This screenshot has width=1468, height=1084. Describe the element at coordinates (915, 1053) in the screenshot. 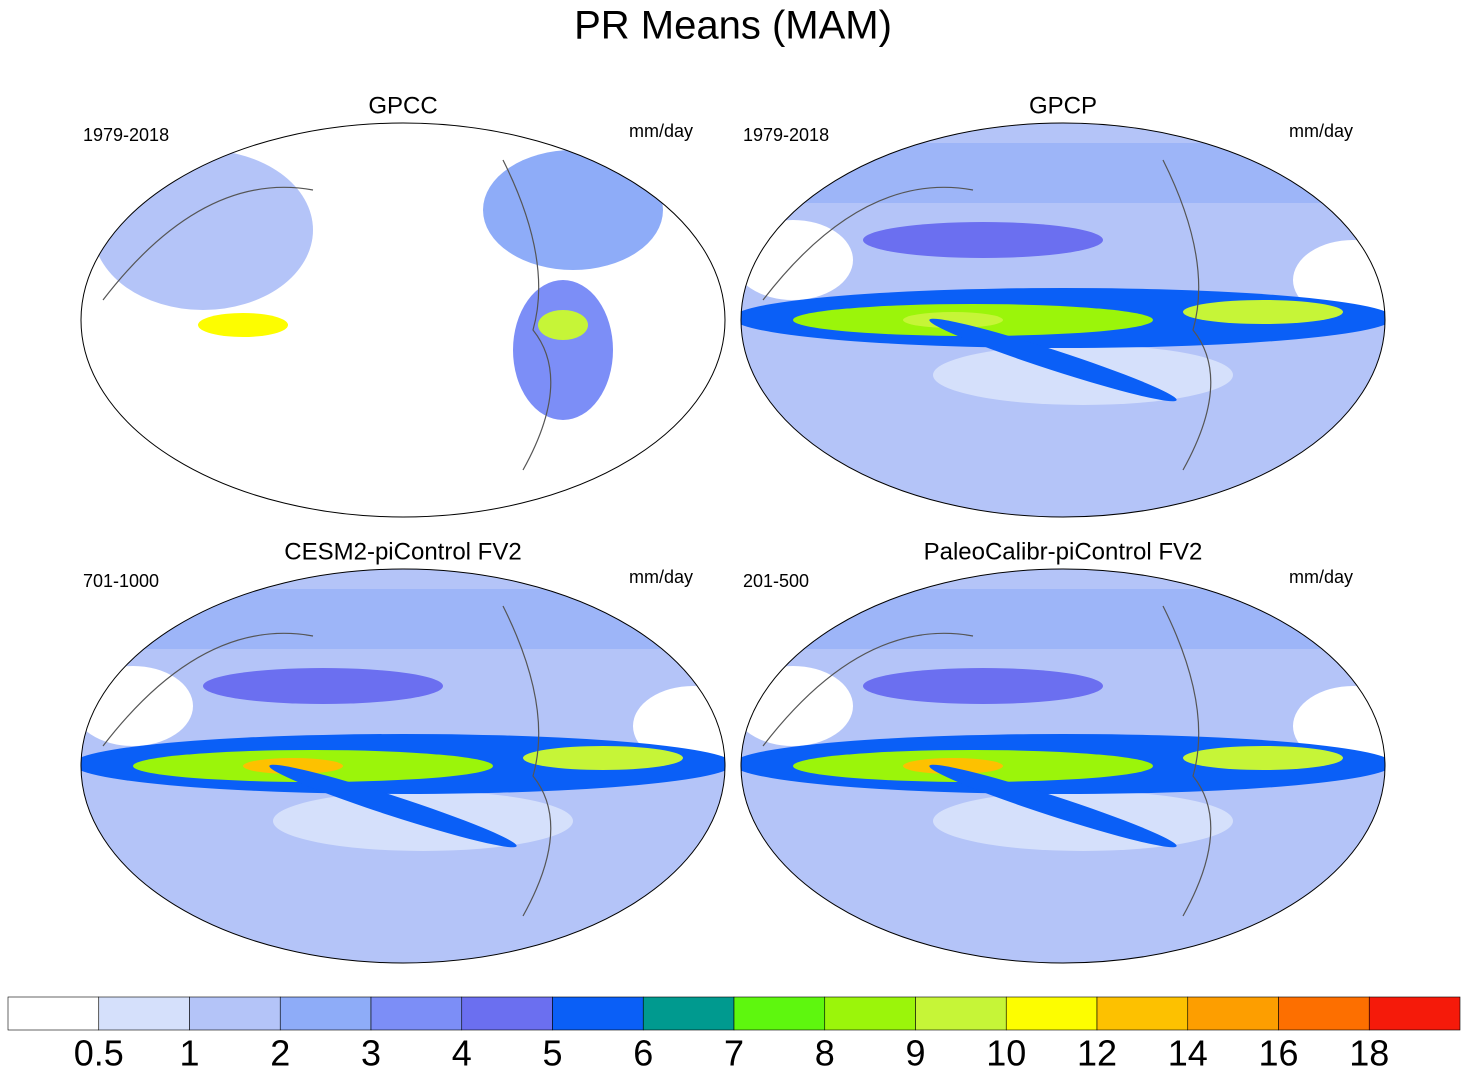

I see `colorbar-label: 9` at that location.